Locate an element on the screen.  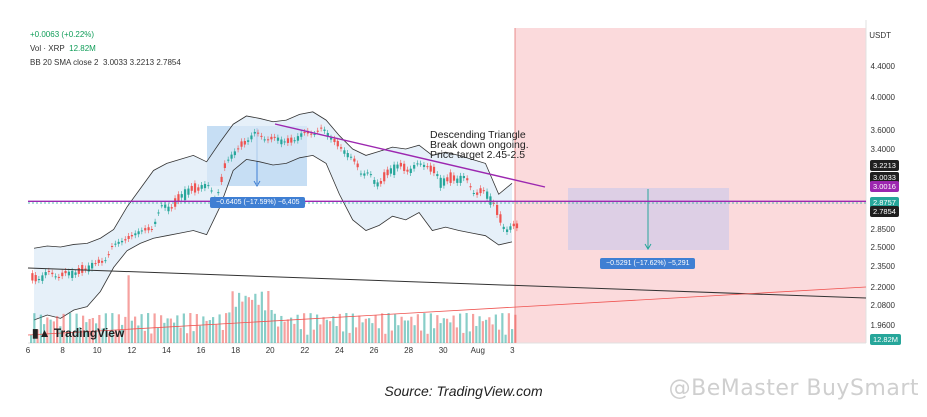
tv-icon: ▮▲ is located at coordinates (41, 333).